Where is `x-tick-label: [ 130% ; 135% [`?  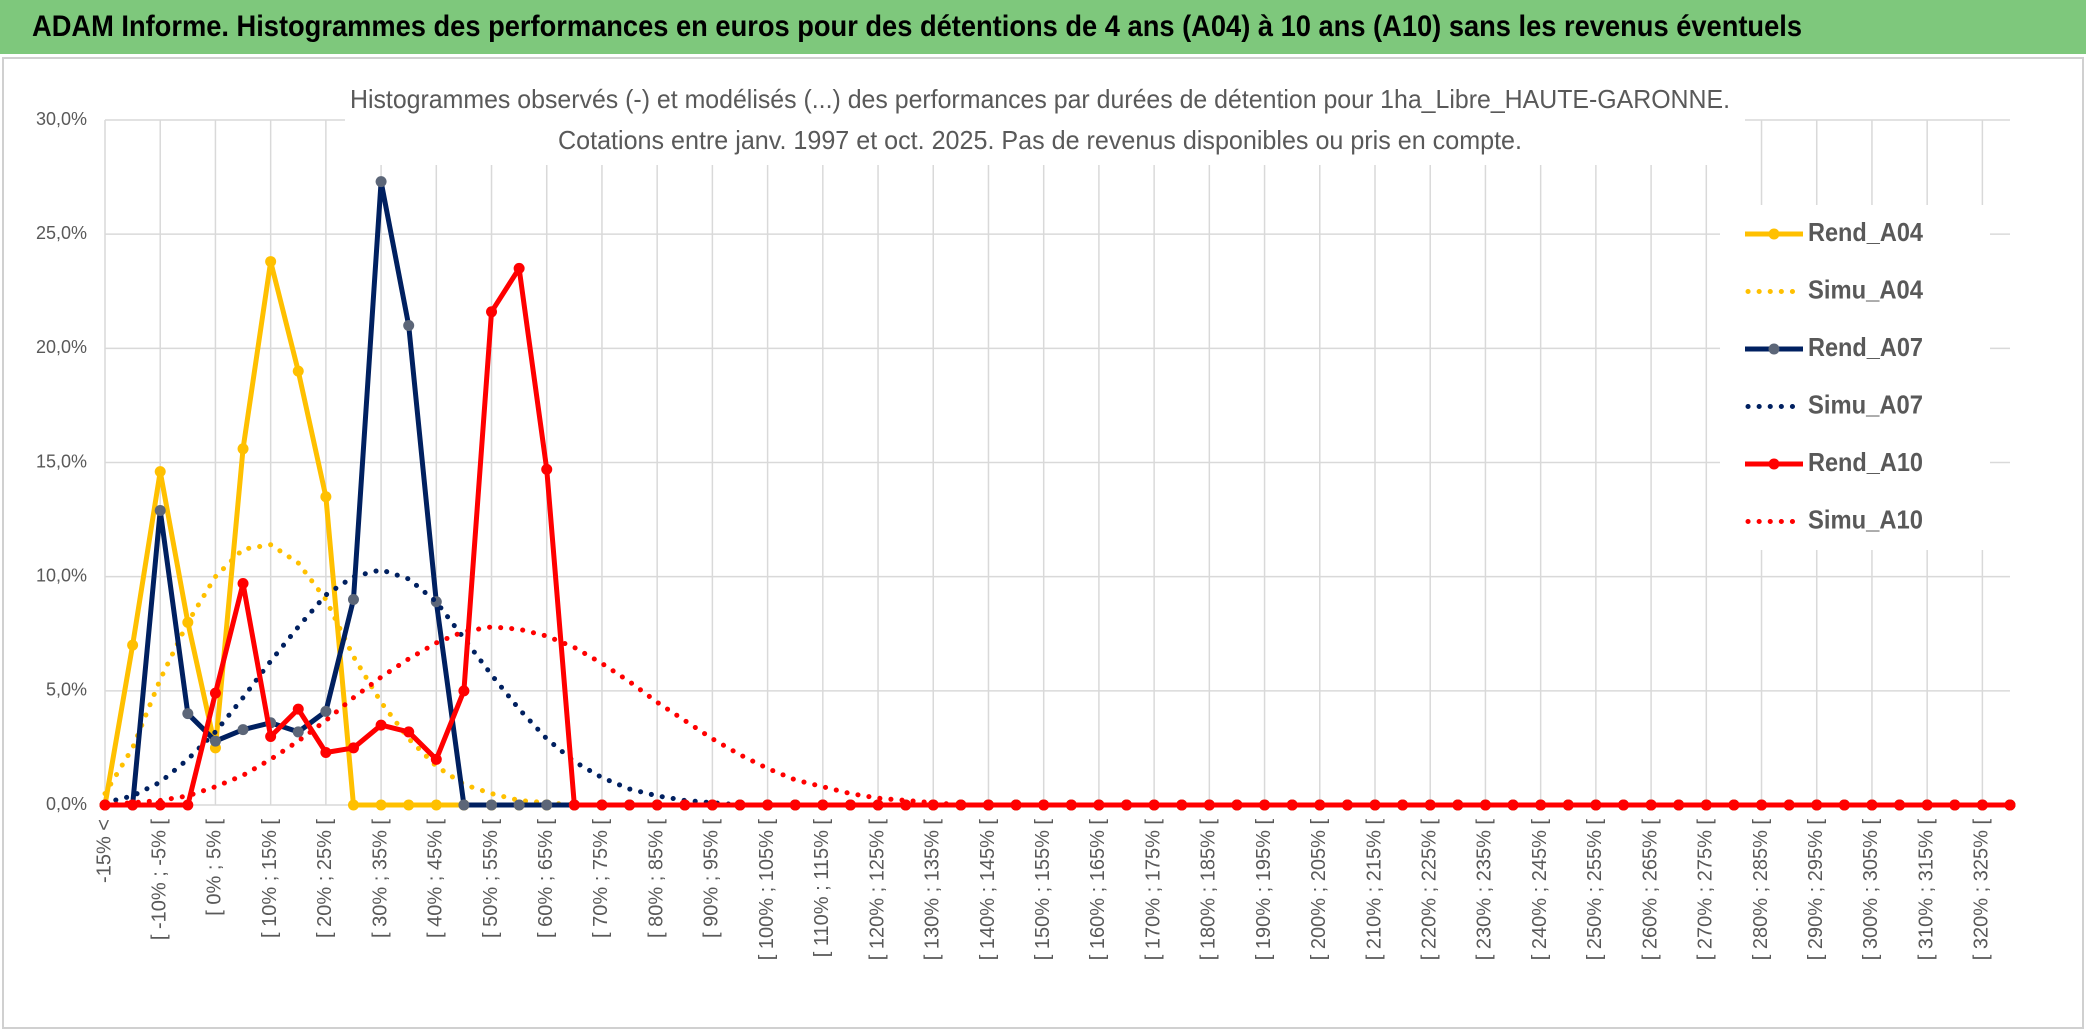
x-tick-label: [ 130% ; 135% [ is located at coordinates (933, 890).